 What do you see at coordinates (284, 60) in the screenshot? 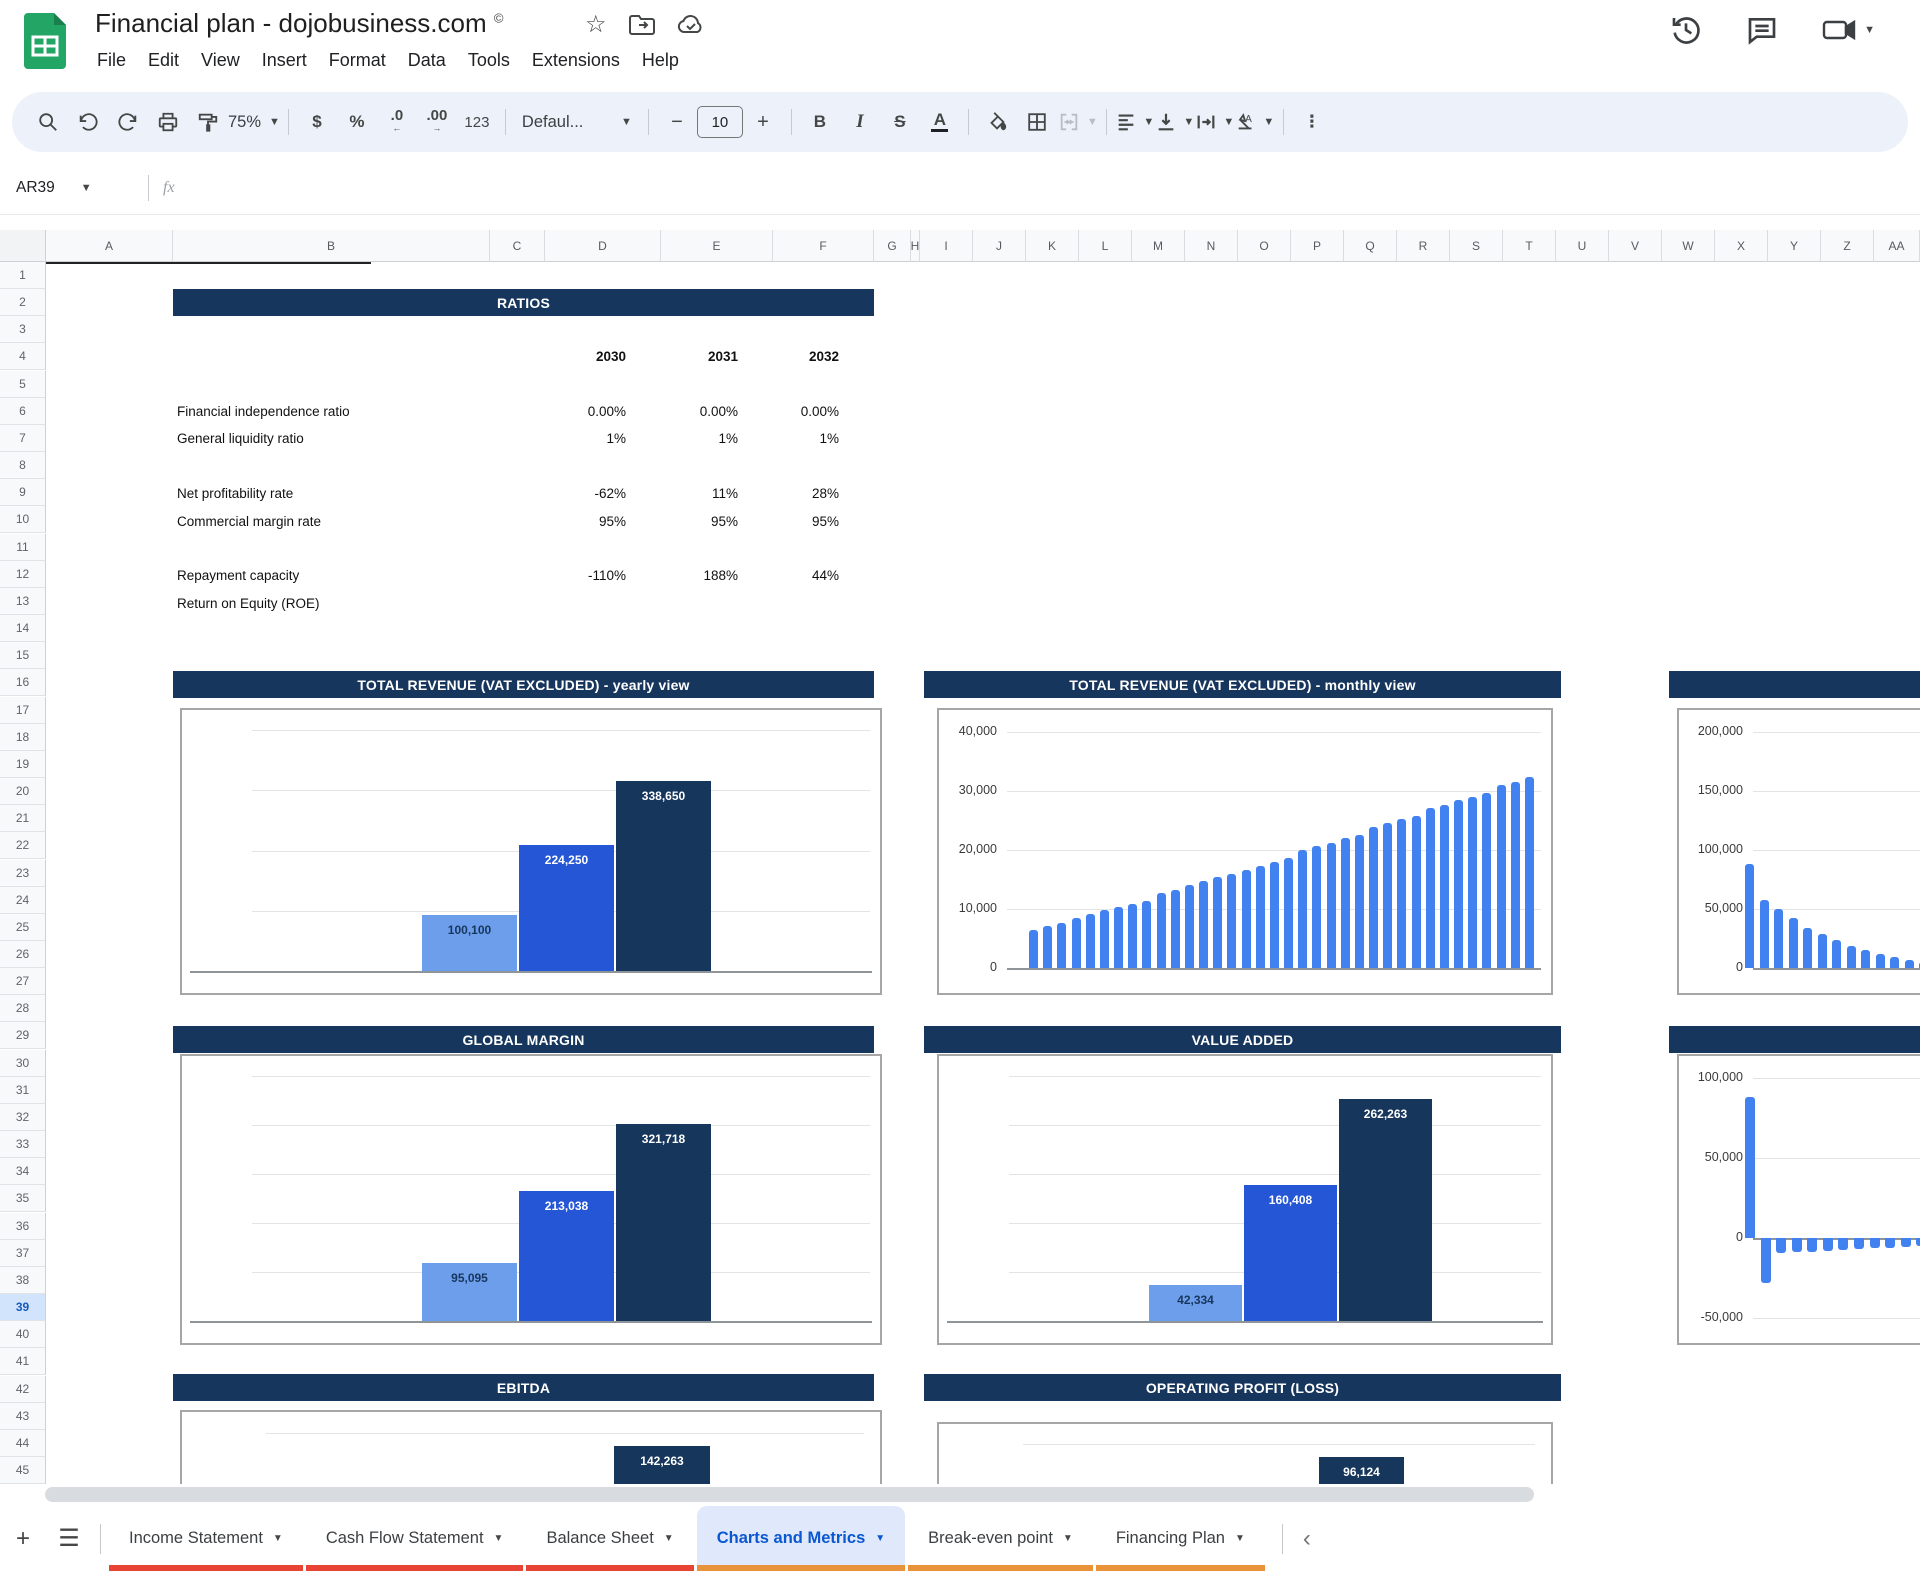
I see `menu-insert: Insert` at bounding box center [284, 60].